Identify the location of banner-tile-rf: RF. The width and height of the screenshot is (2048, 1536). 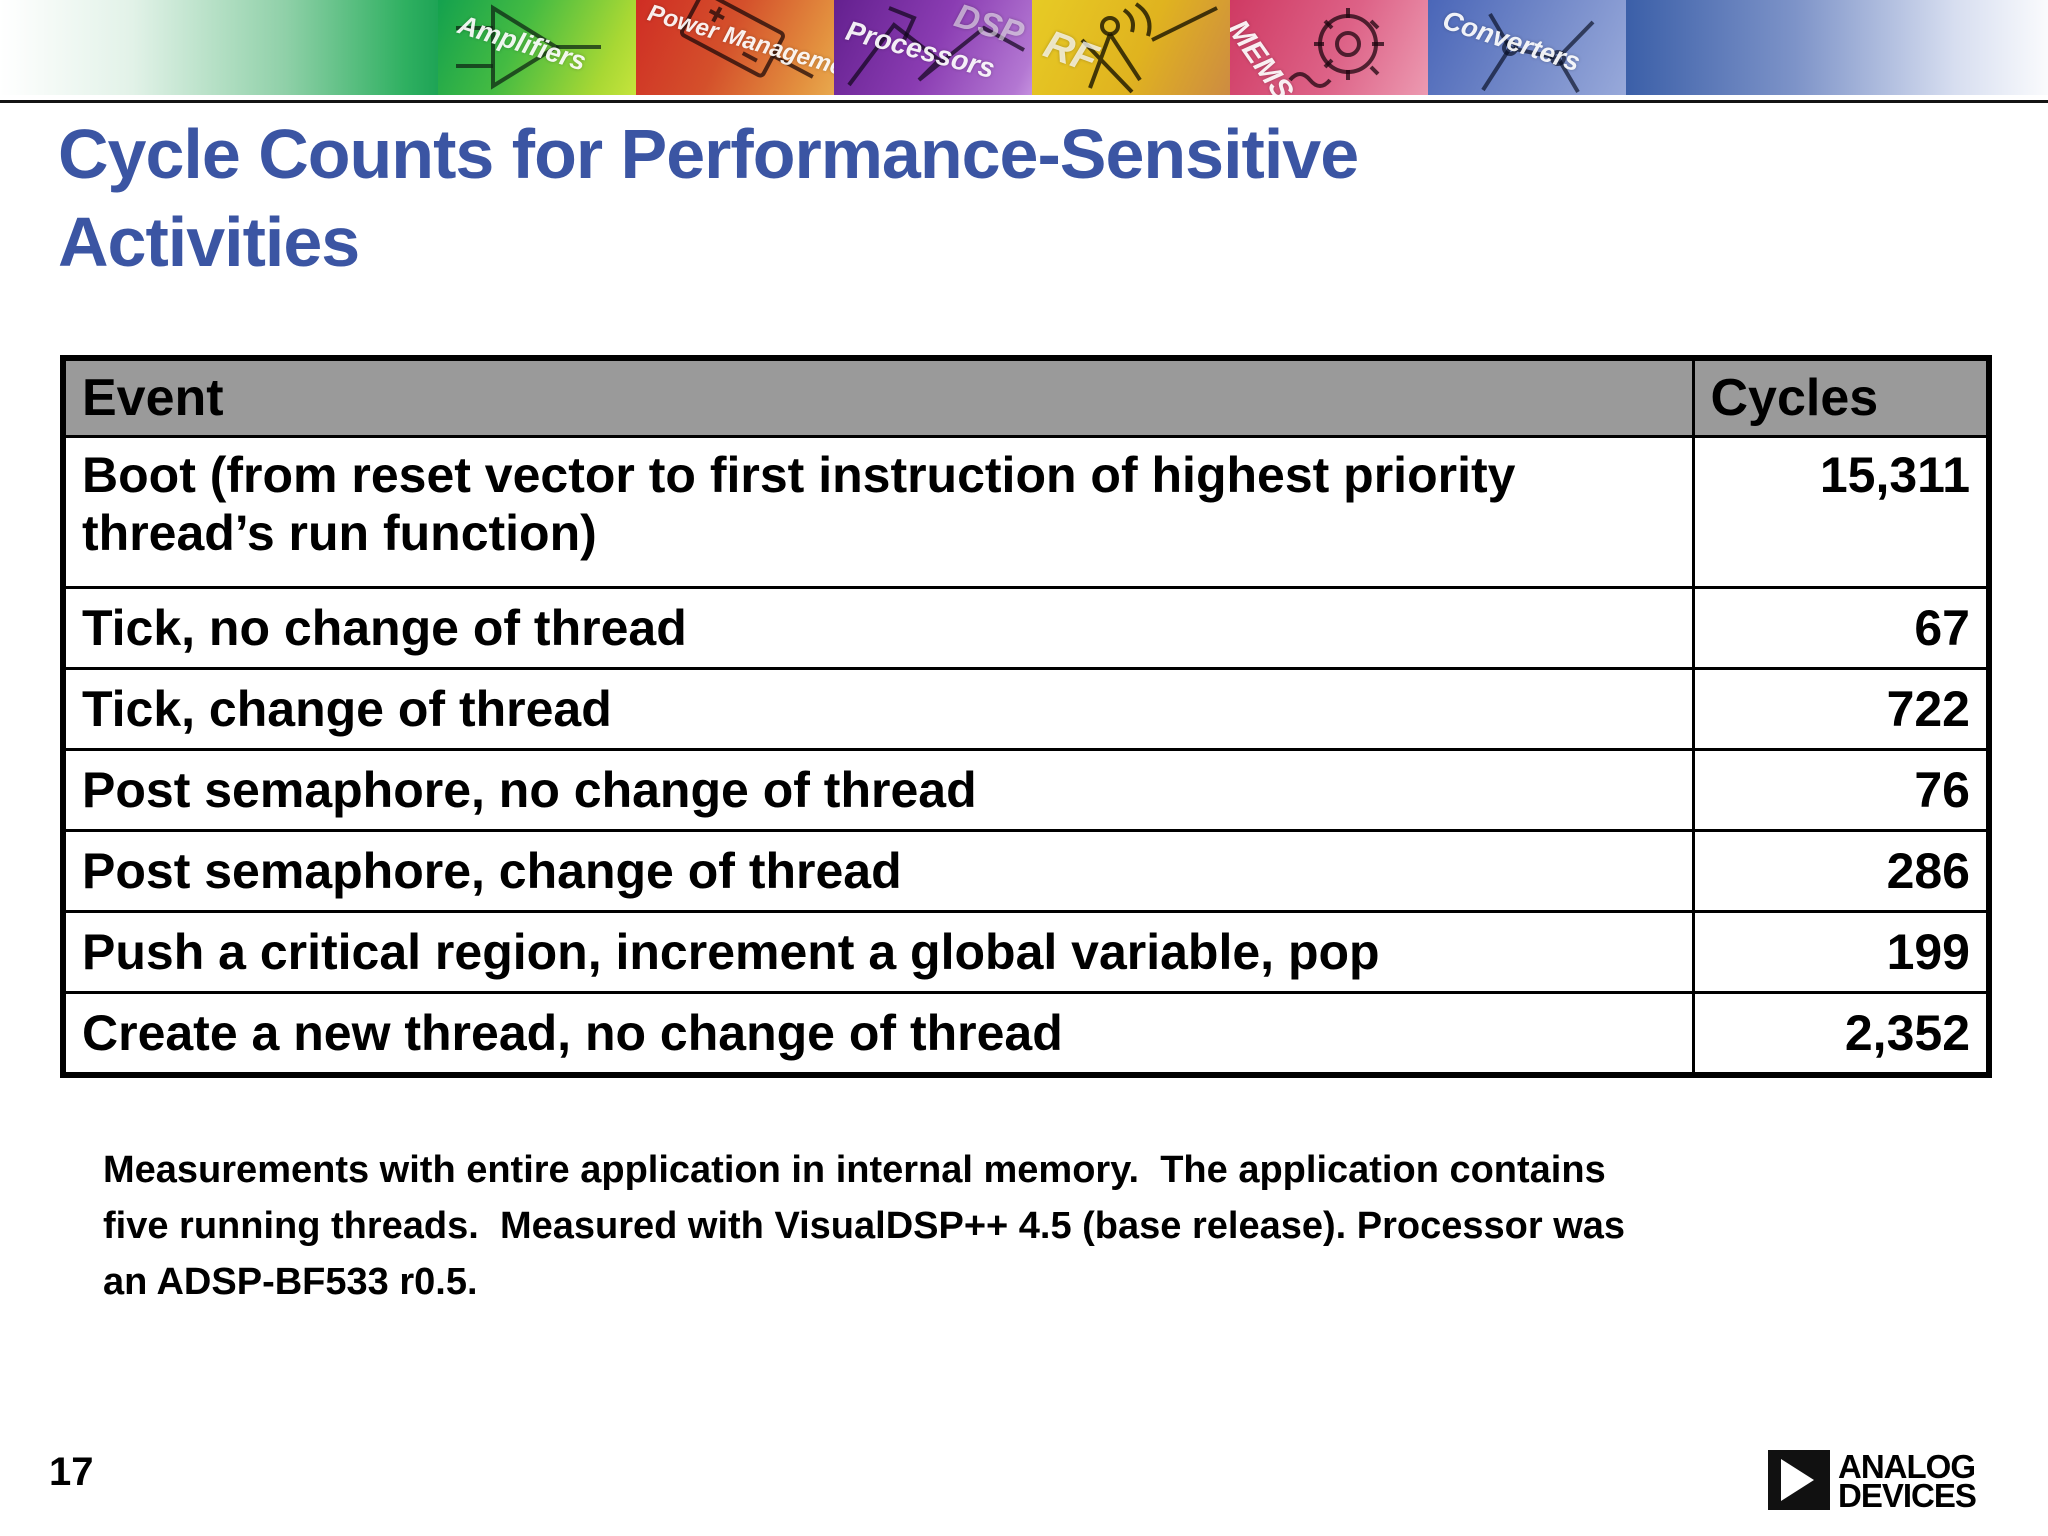
(1131, 47).